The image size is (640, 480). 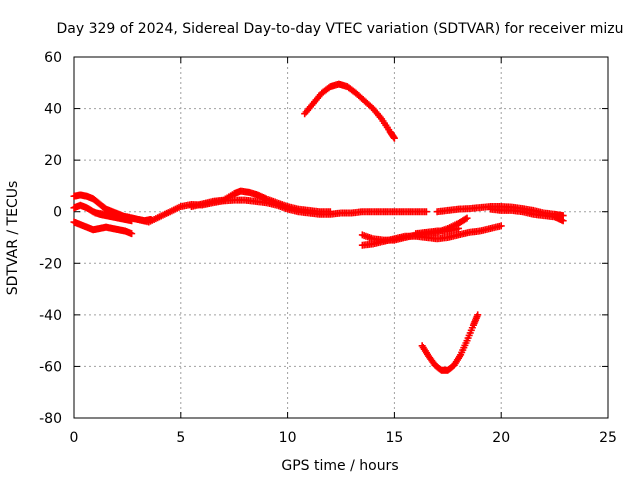 I want to click on series-track-e, so click(x=260, y=201).